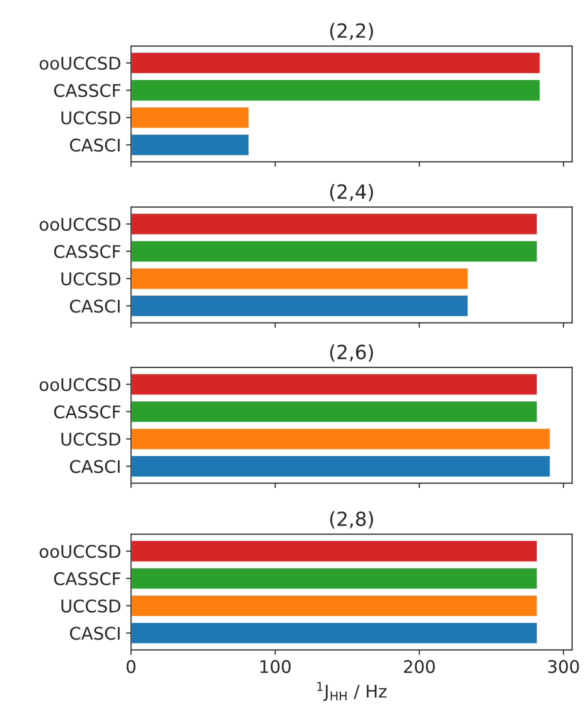 The image size is (585, 719). I want to click on x-tick-label: 100, so click(275, 667).